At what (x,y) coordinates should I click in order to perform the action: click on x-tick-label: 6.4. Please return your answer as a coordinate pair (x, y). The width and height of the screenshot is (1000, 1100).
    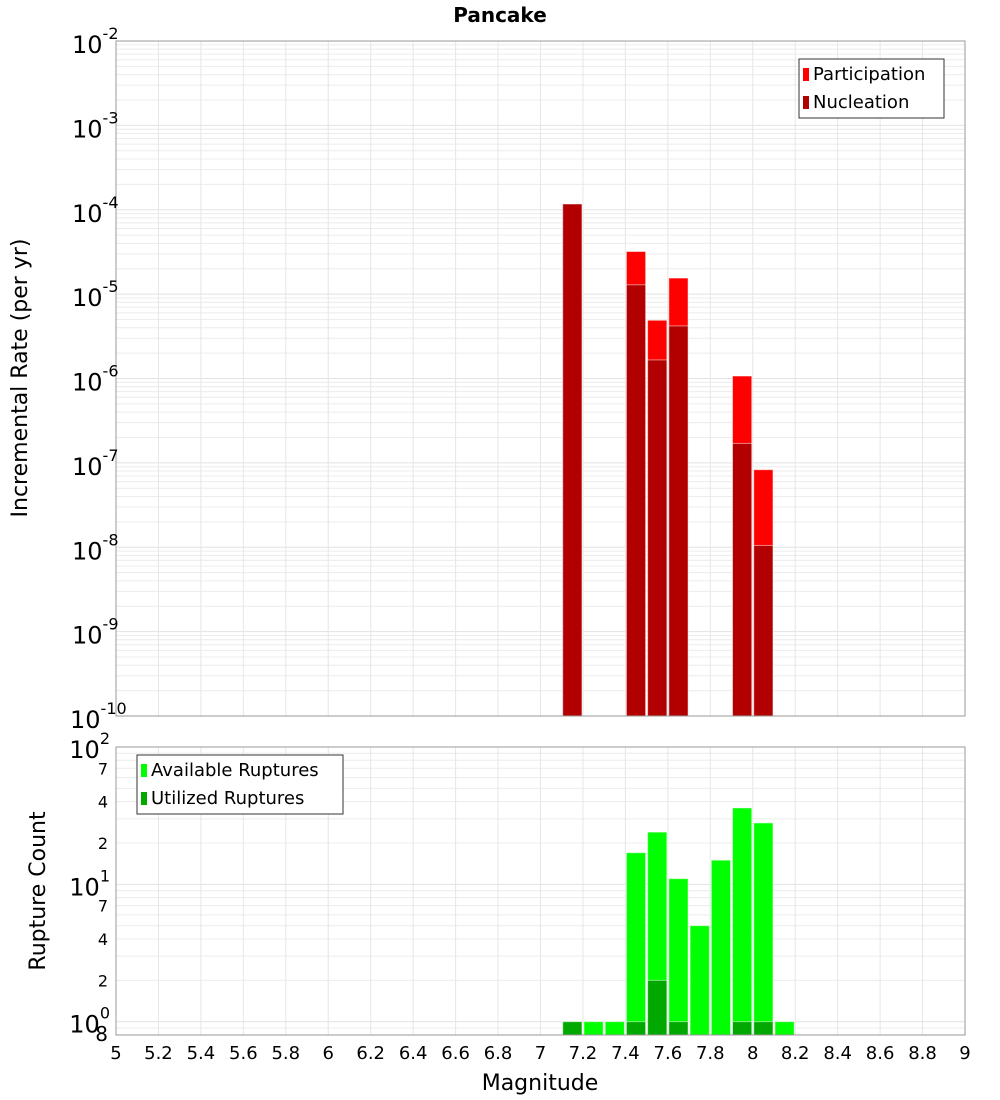
    Looking at the image, I should click on (413, 1053).